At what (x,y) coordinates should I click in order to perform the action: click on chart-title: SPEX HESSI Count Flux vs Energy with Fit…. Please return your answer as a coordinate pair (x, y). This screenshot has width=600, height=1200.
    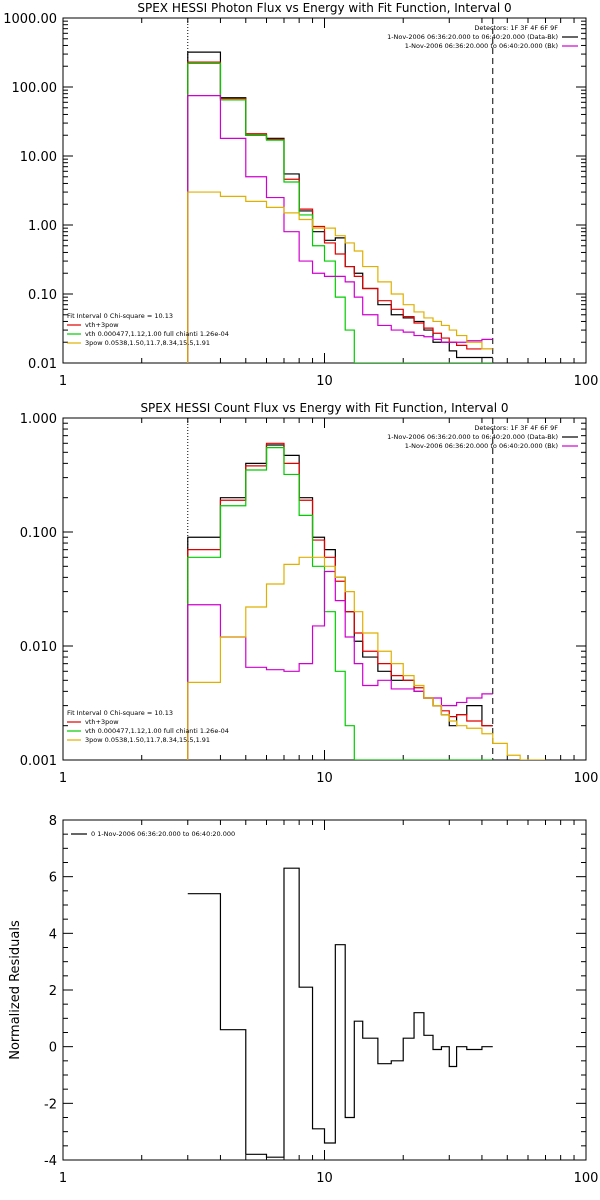
    Looking at the image, I should click on (324, 408).